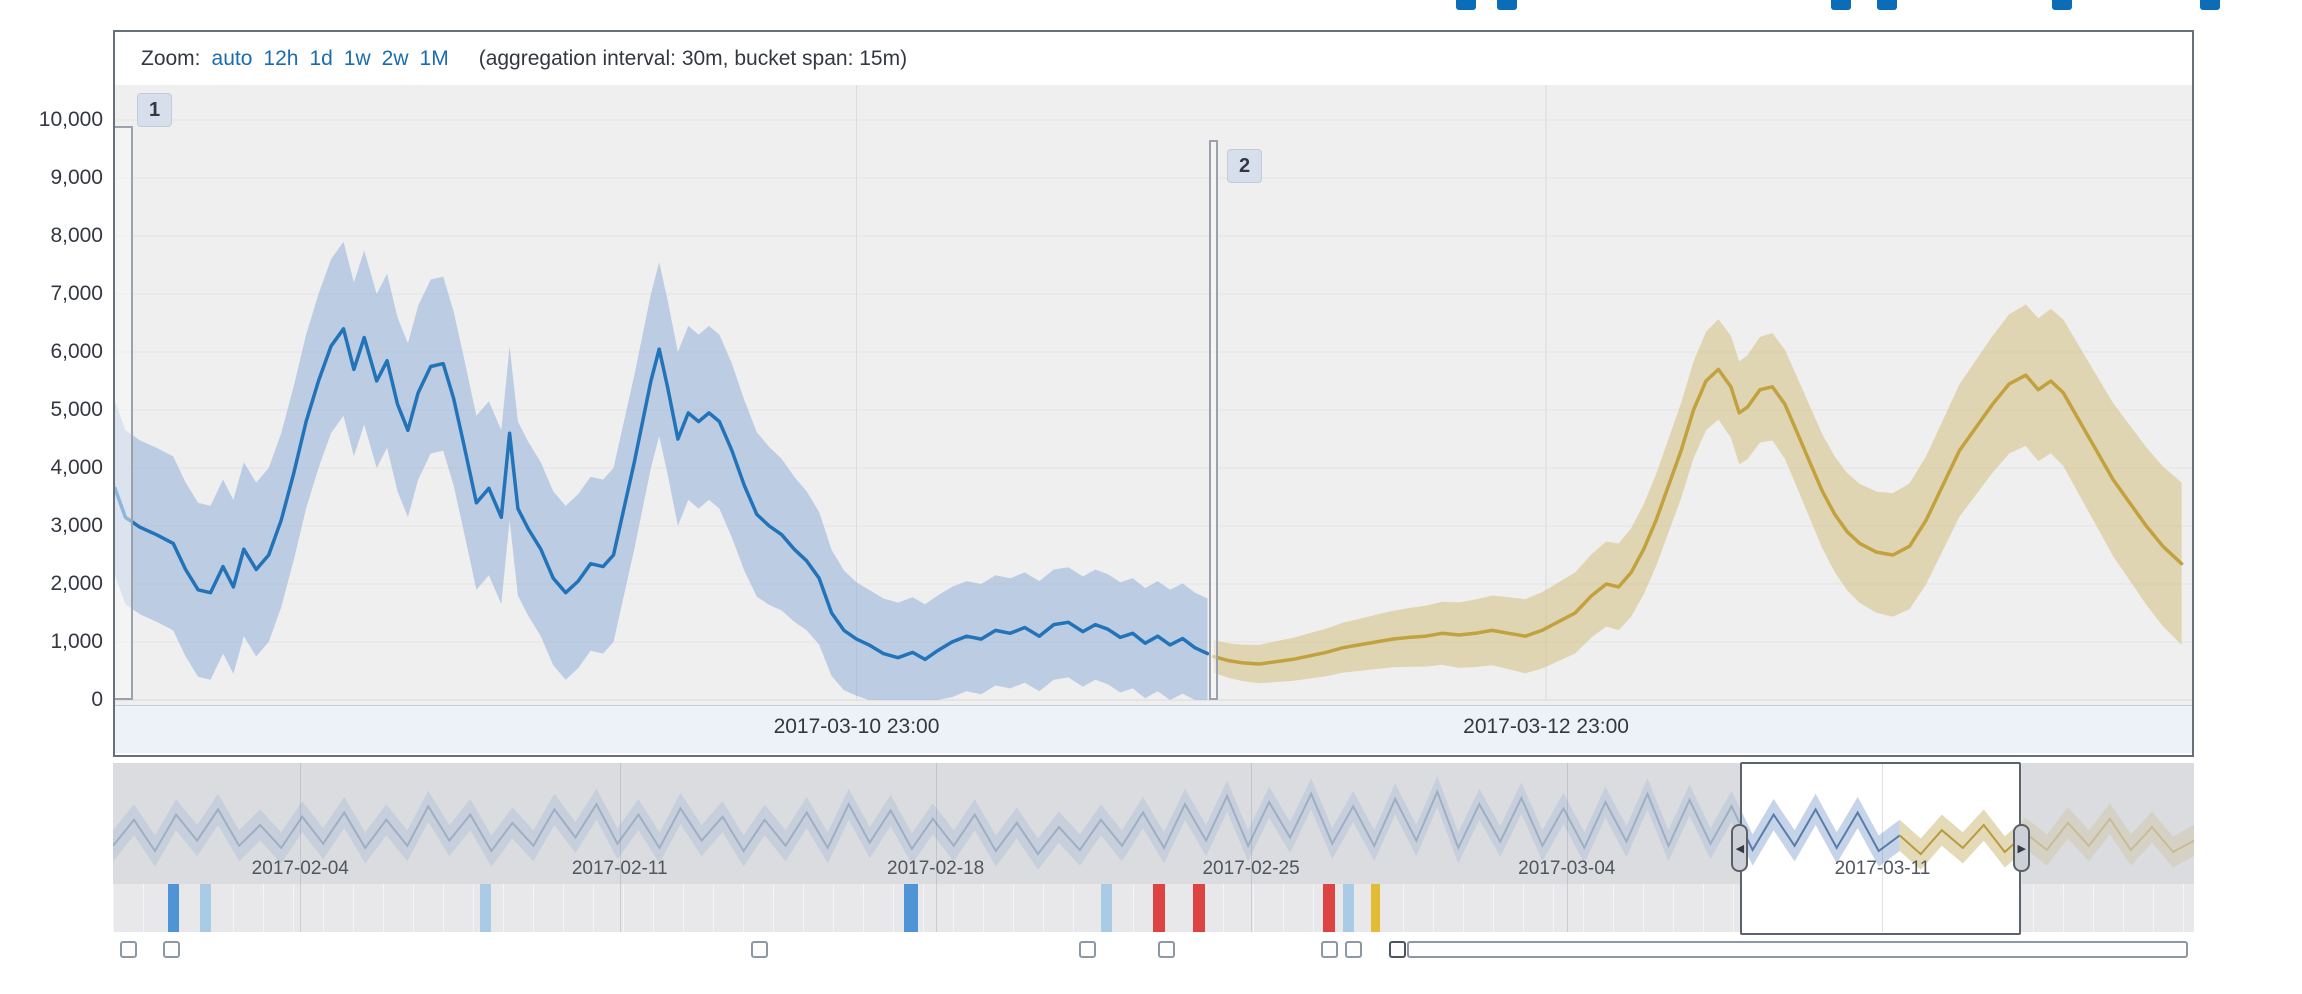  I want to click on annotation-chip-2: 2, so click(1245, 166).